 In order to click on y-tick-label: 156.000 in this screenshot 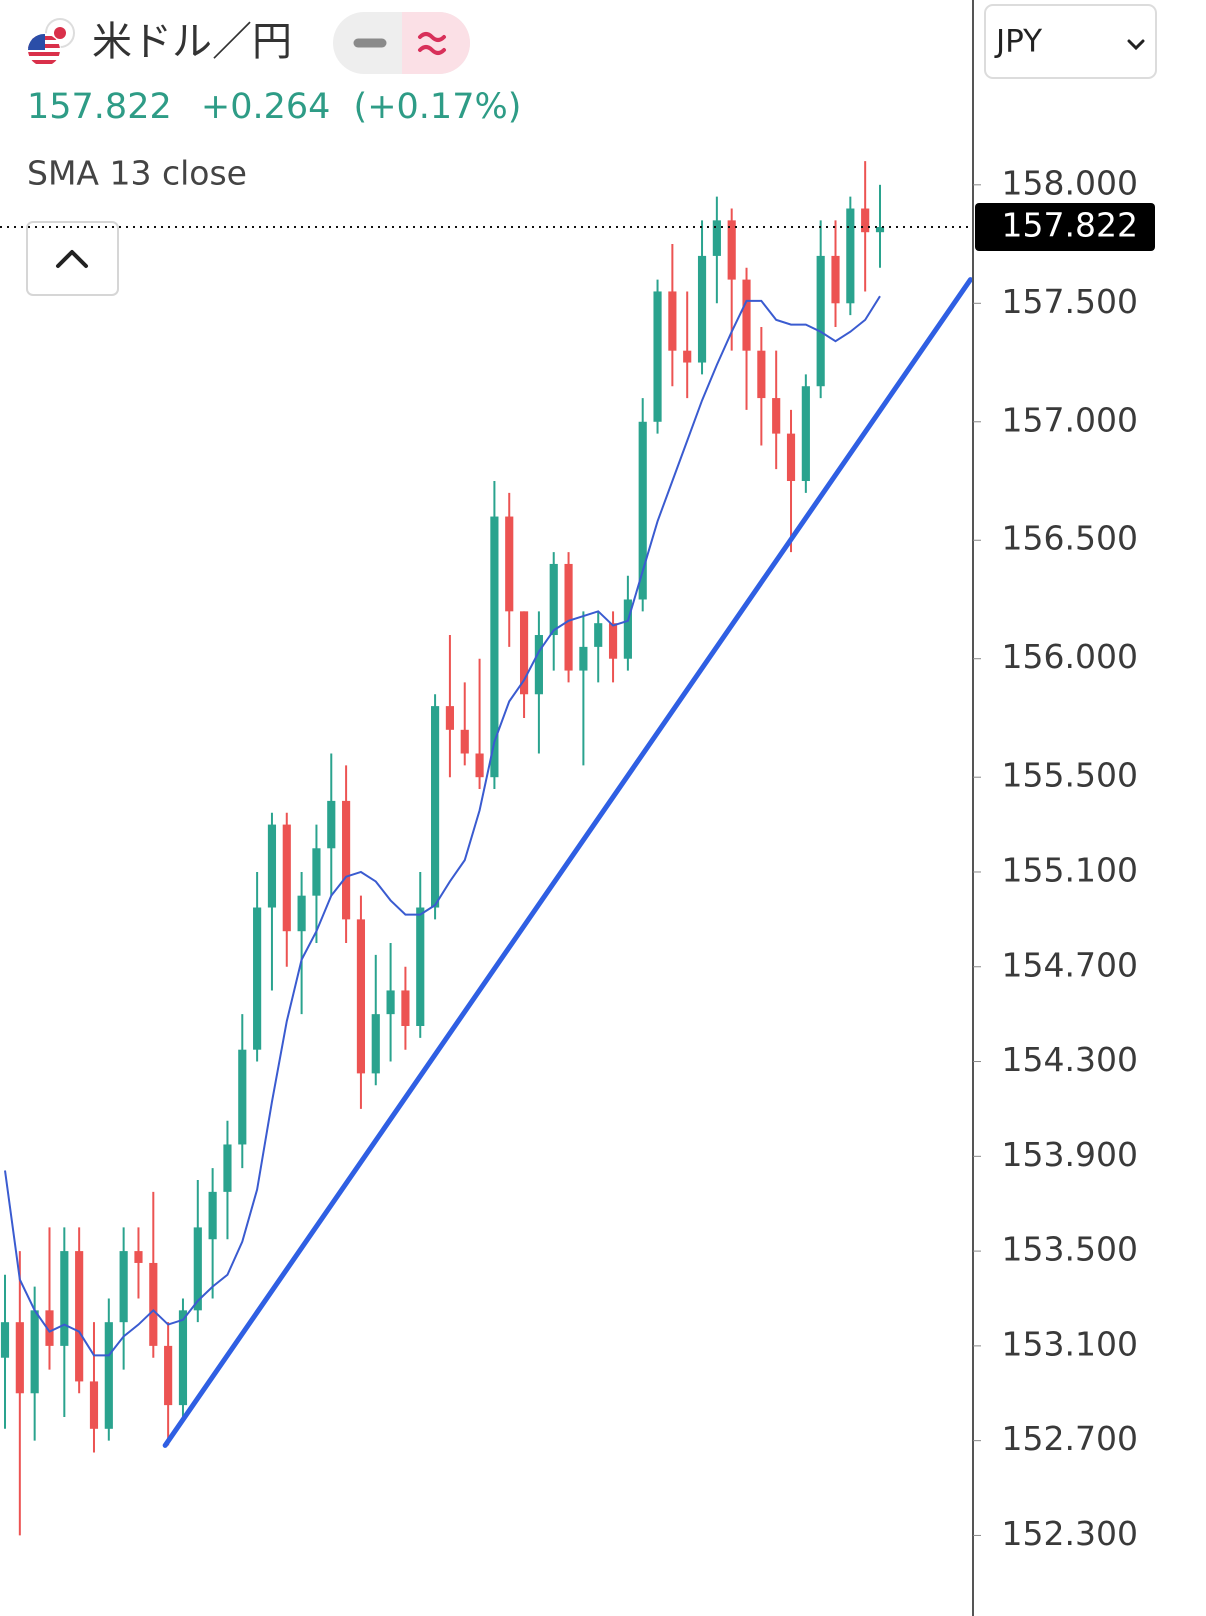, I will do `click(1070, 656)`.